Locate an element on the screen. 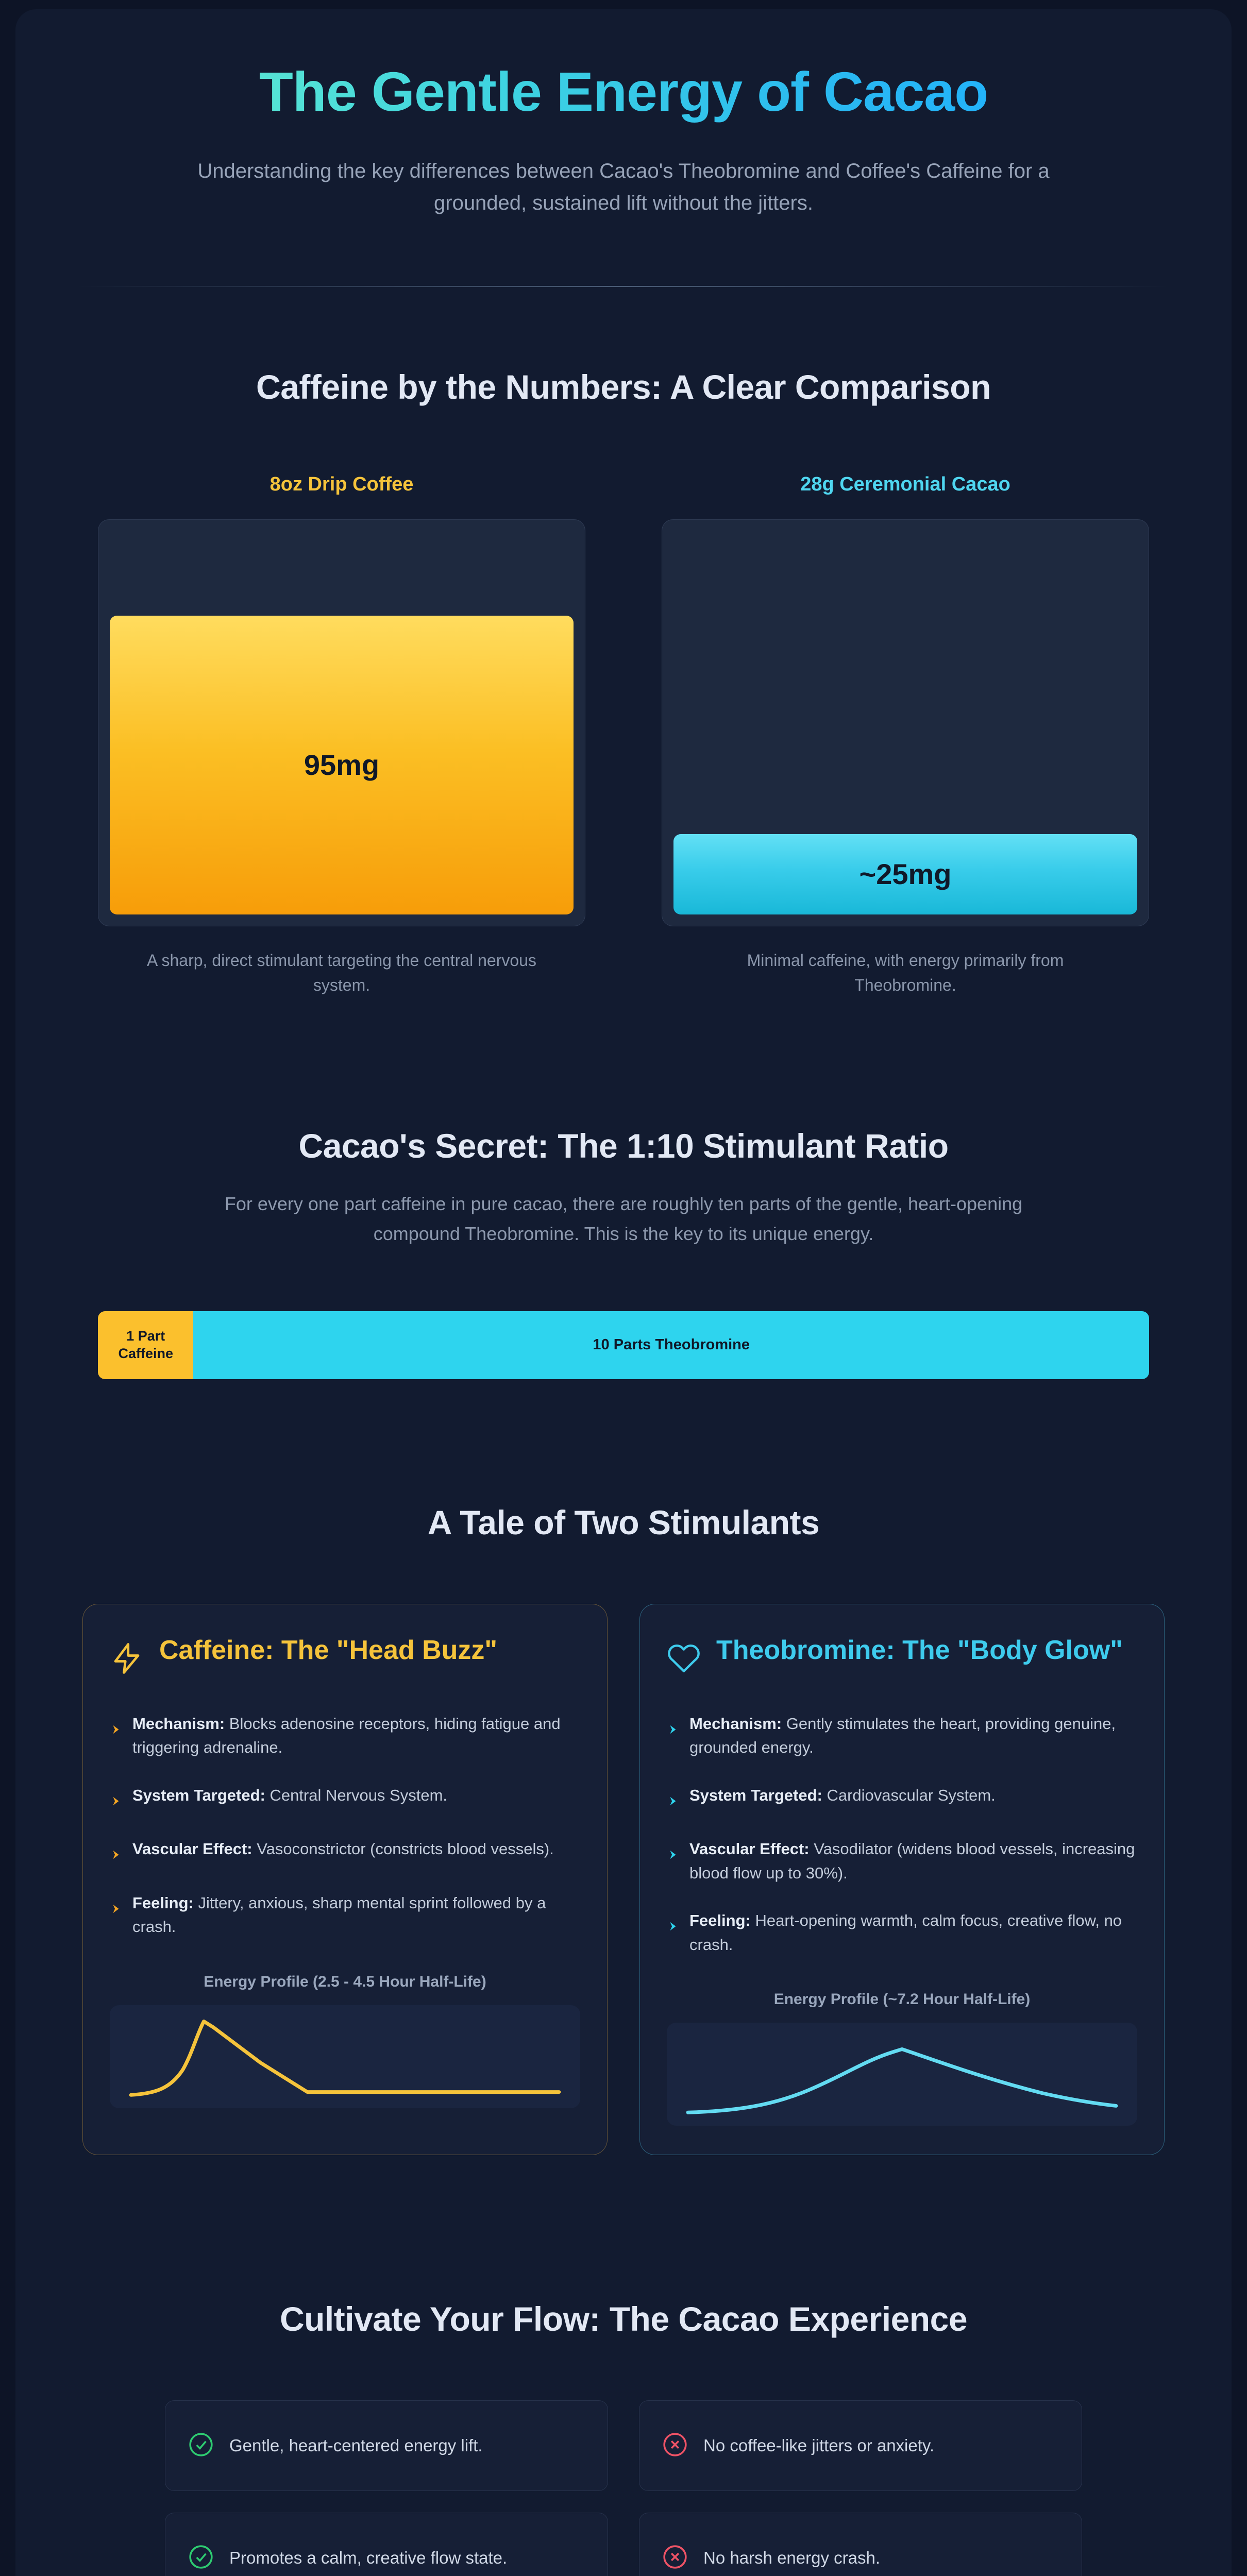 The image size is (1247, 2576). coffee-bar-track: 95mg is located at coordinates (341, 722).